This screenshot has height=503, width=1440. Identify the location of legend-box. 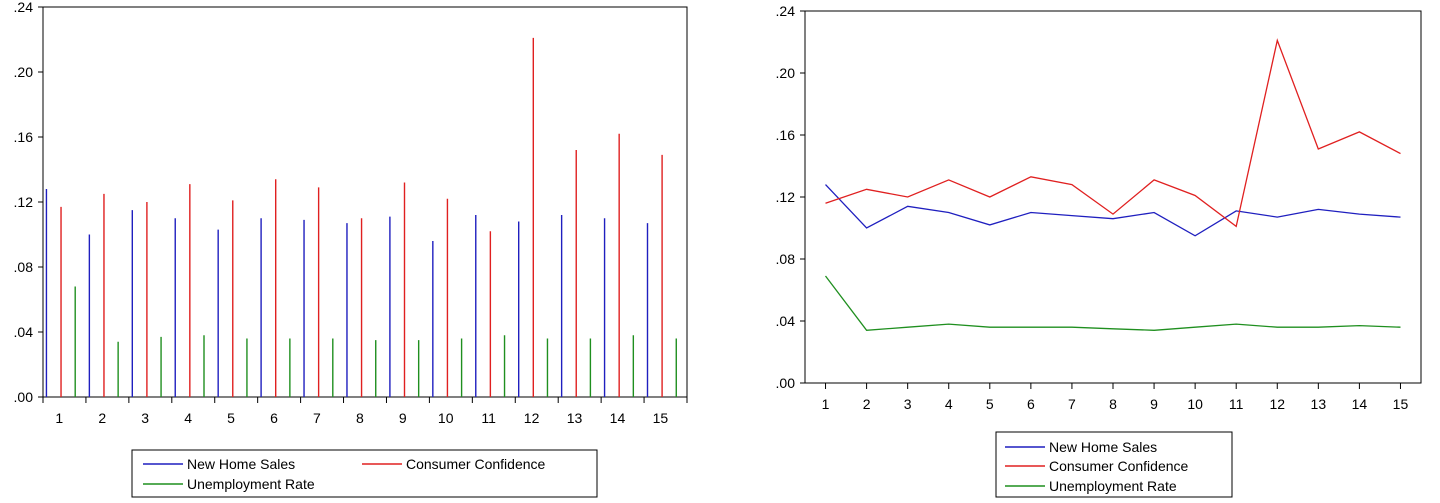
(364, 473).